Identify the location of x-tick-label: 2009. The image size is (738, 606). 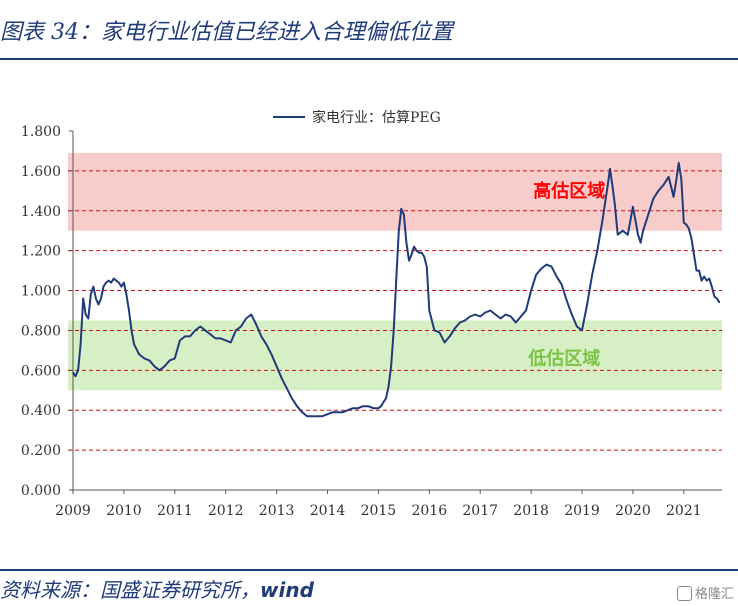
(73, 511).